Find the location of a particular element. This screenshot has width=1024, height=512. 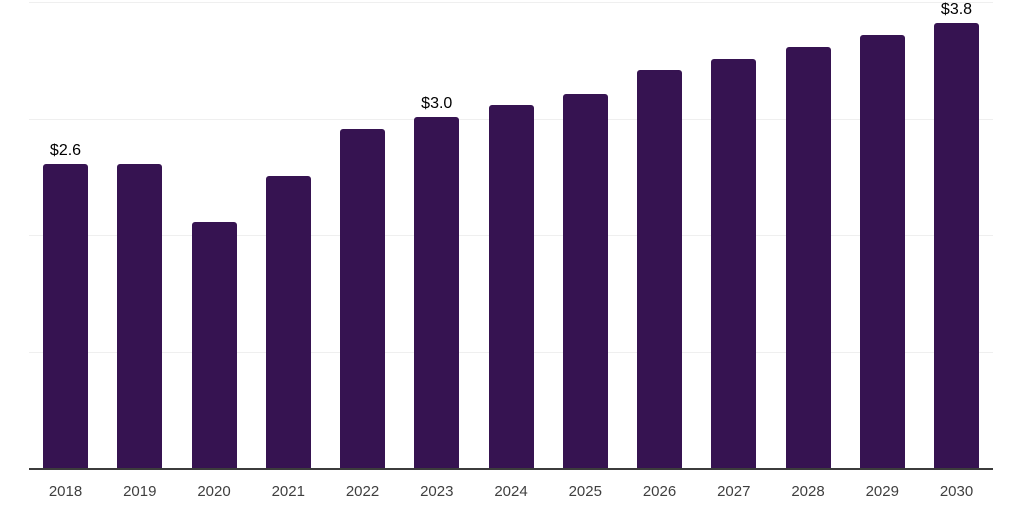

x-tick-label-2029: 2029 is located at coordinates (882, 491).